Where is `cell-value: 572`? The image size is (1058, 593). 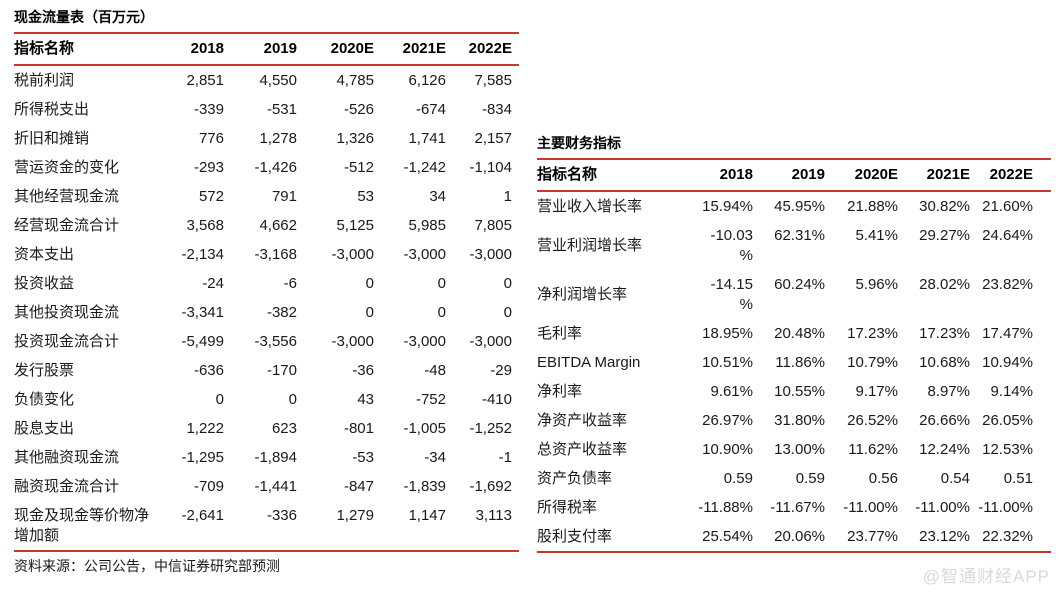 cell-value: 572 is located at coordinates (211, 196).